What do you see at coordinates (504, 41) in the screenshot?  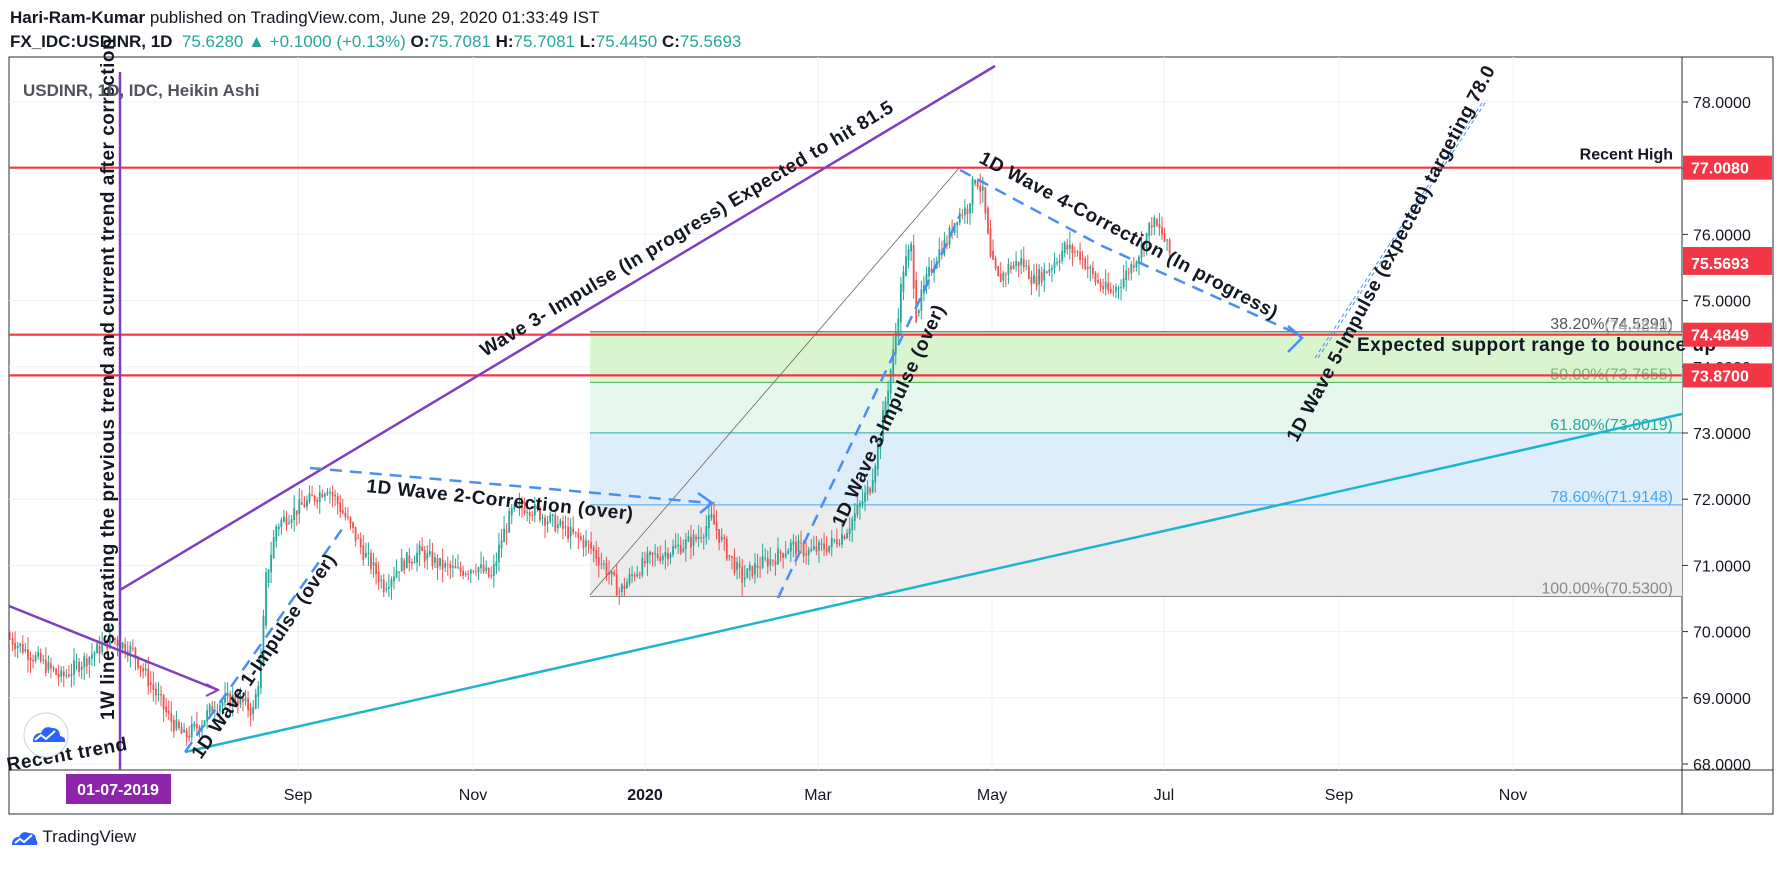 I see `high-label: H:` at bounding box center [504, 41].